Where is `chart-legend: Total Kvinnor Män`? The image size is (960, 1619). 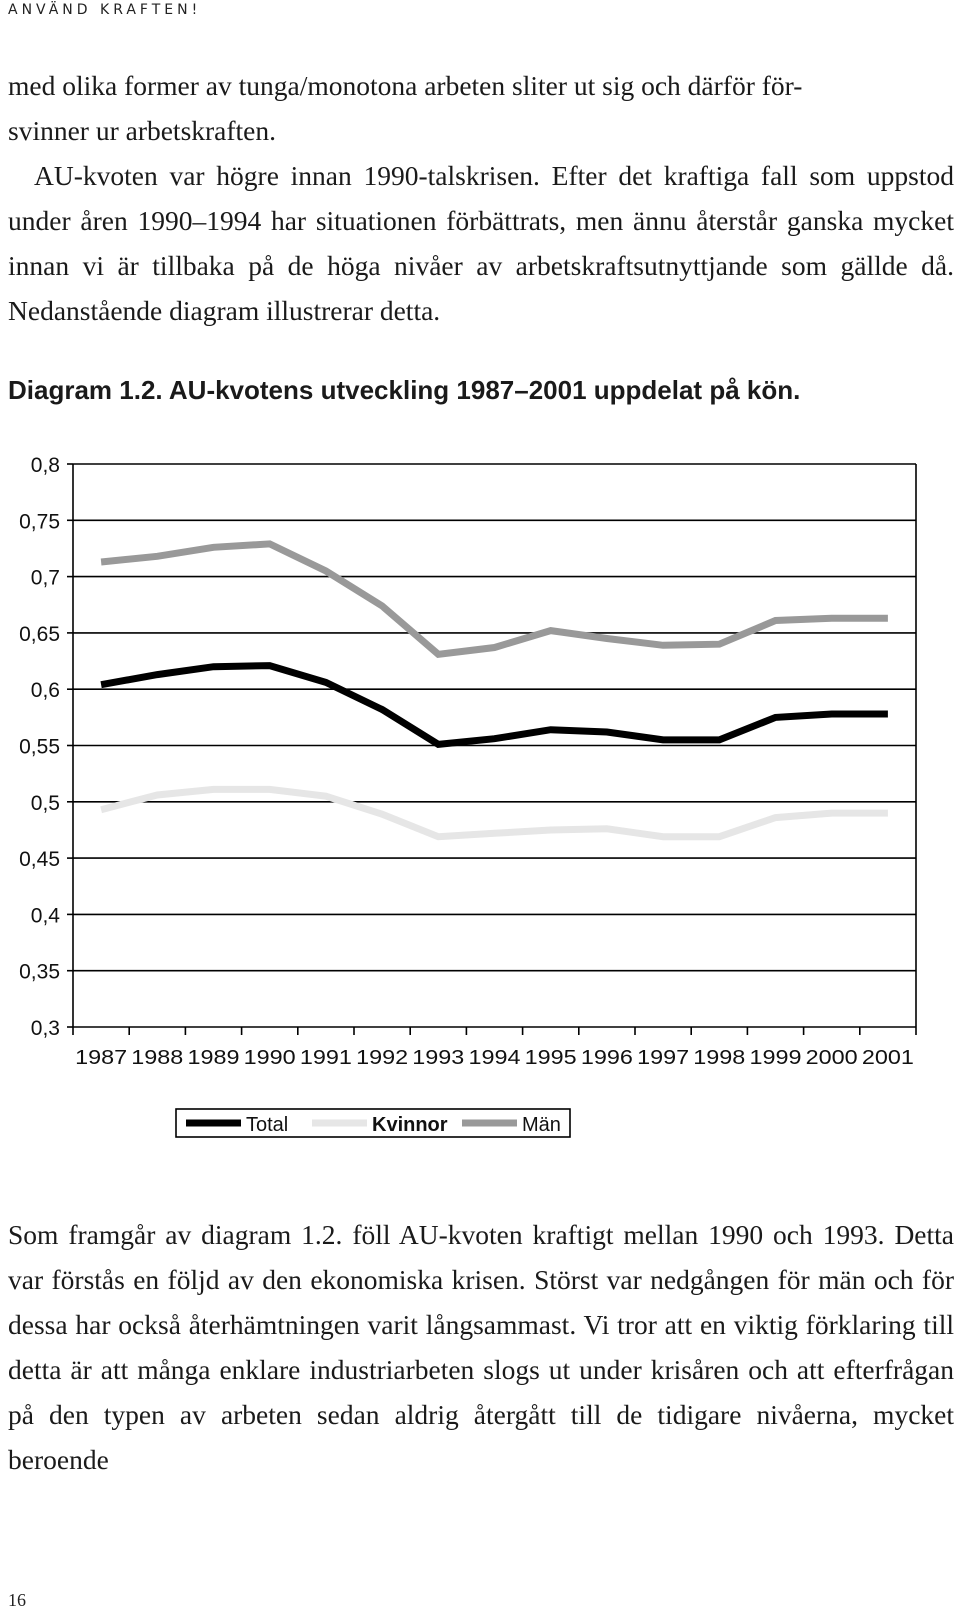 chart-legend: Total Kvinnor Män is located at coordinates (373, 1123).